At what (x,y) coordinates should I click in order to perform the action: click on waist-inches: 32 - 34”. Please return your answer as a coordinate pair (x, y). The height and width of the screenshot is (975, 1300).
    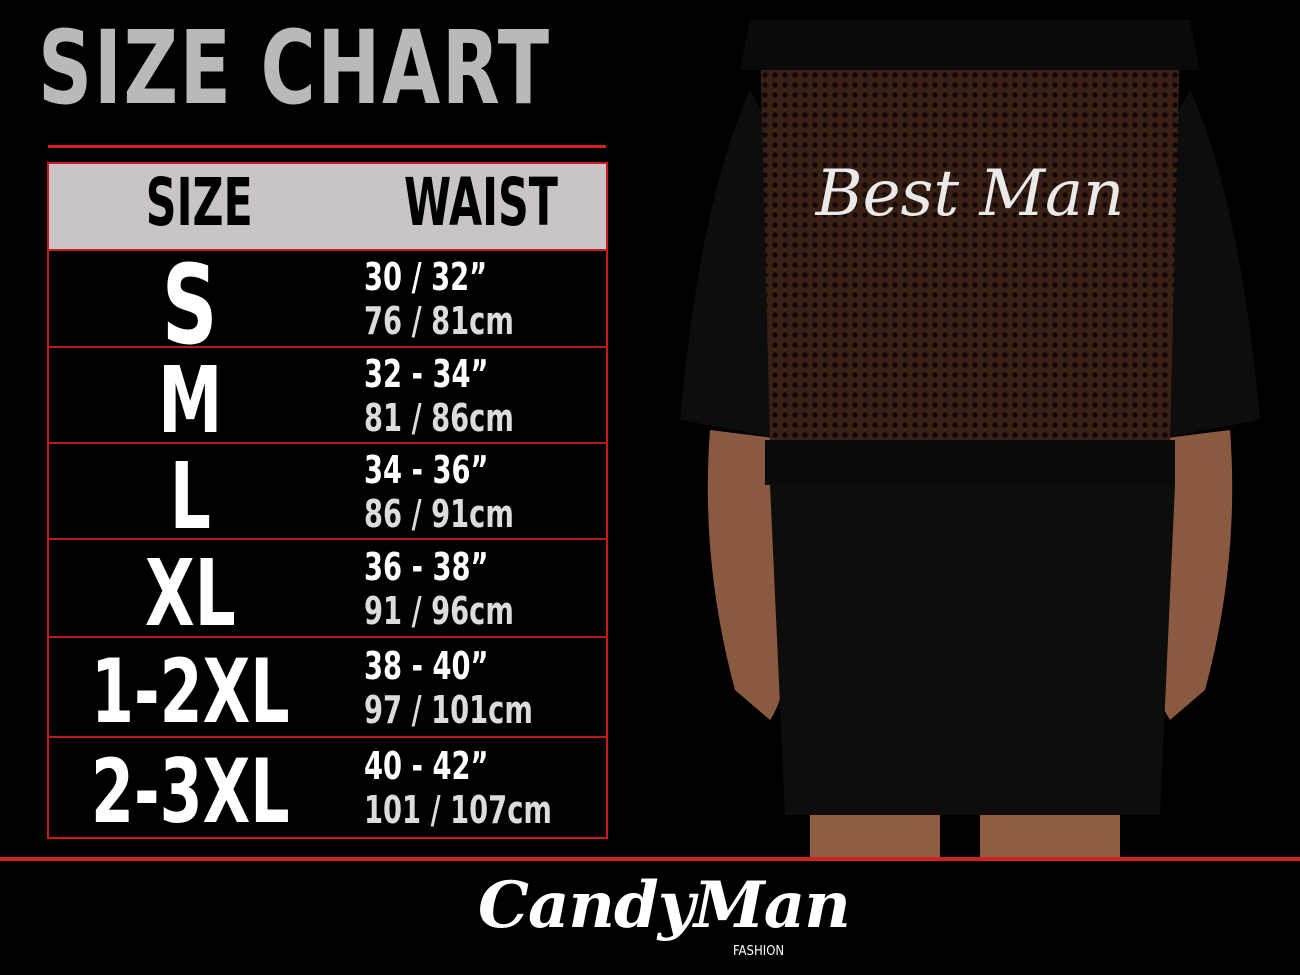
    Looking at the image, I should click on (426, 374).